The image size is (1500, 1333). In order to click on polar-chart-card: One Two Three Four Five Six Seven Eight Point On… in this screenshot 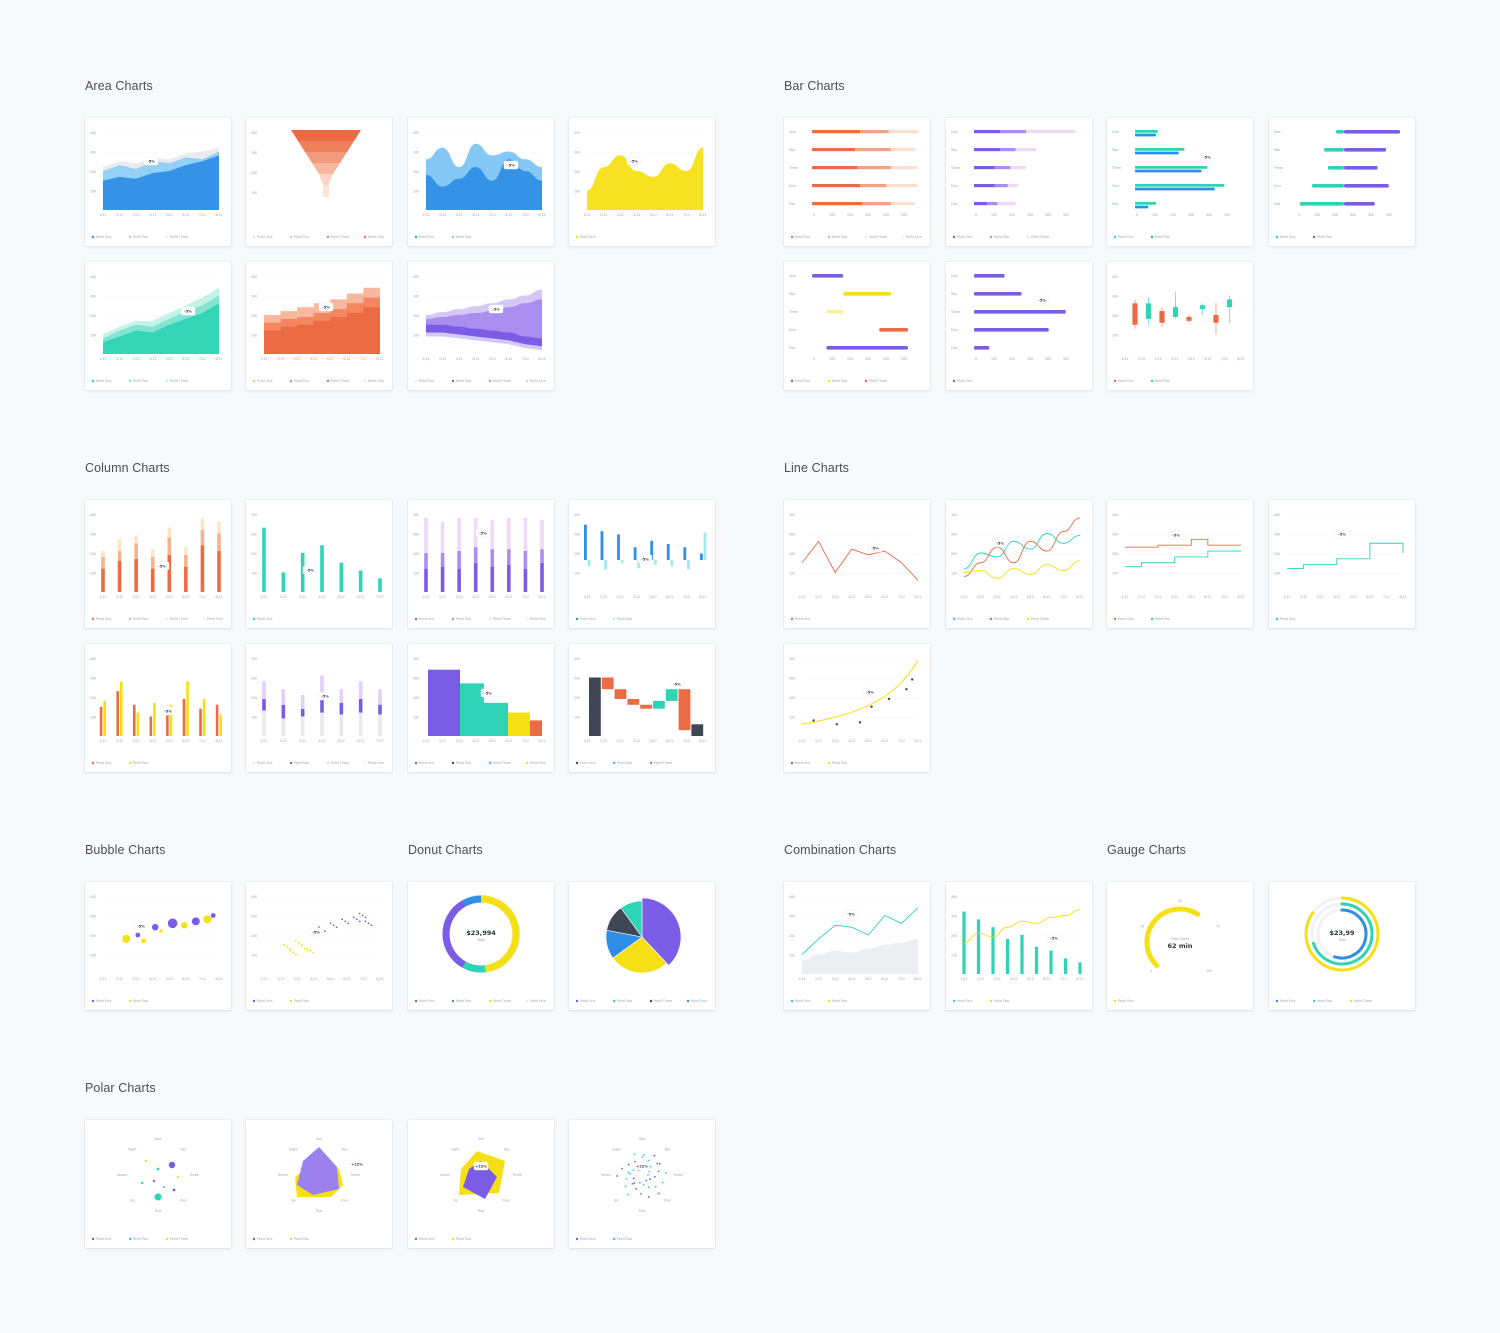, I will do `click(158, 1184)`.